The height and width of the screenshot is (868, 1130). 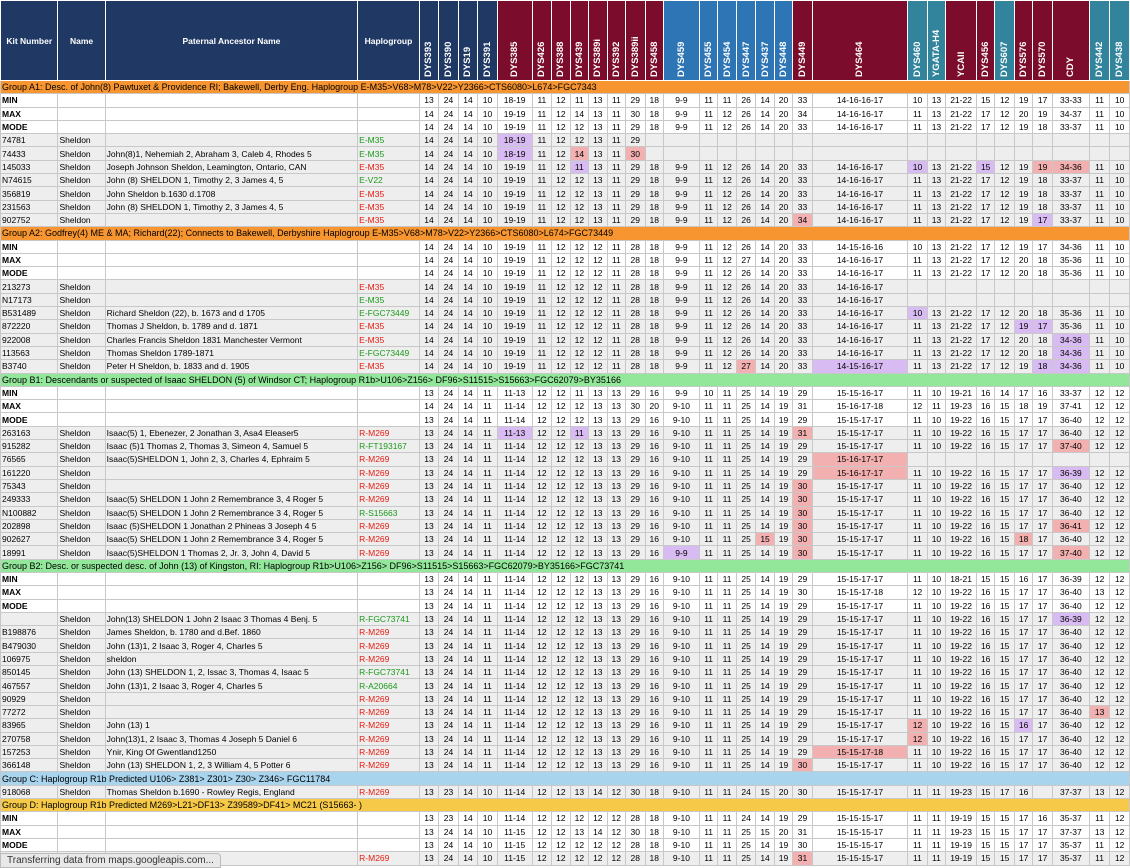 I want to click on col-header-marker: DYS458, so click(x=654, y=40).